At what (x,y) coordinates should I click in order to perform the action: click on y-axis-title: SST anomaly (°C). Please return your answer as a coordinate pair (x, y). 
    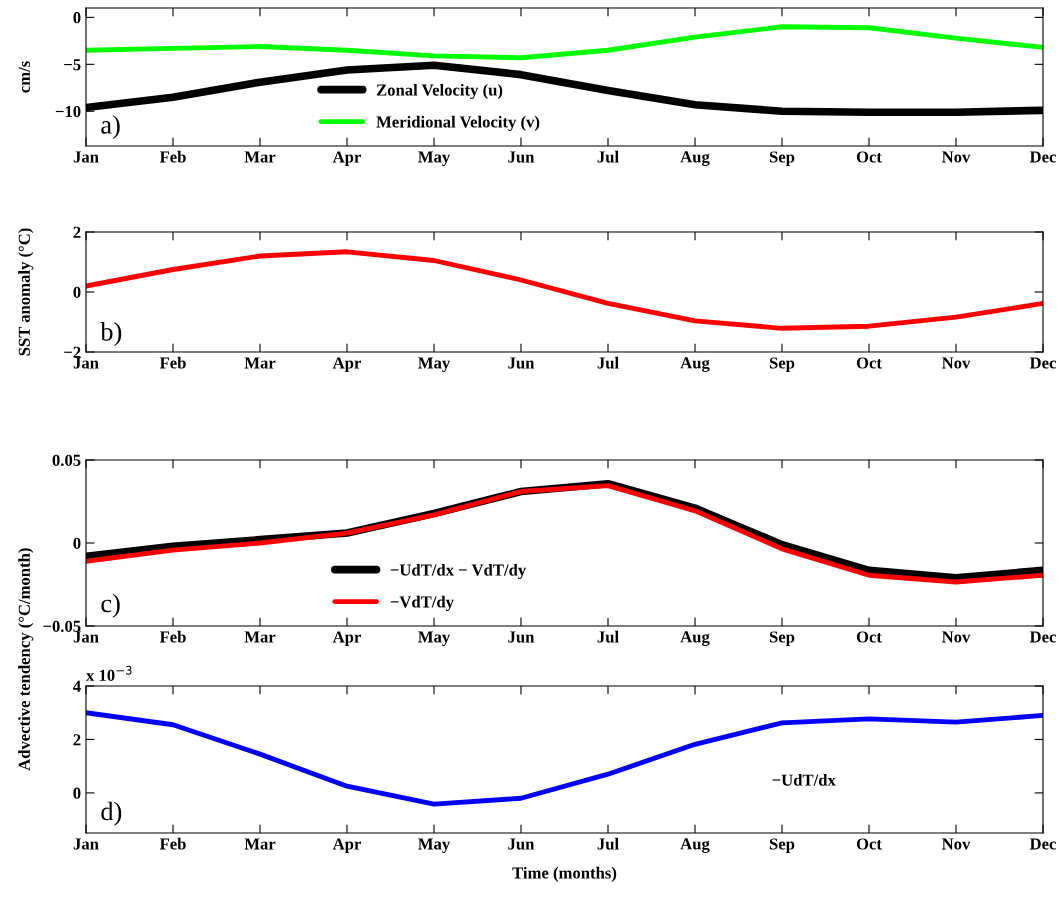
    Looking at the image, I should click on (26, 292).